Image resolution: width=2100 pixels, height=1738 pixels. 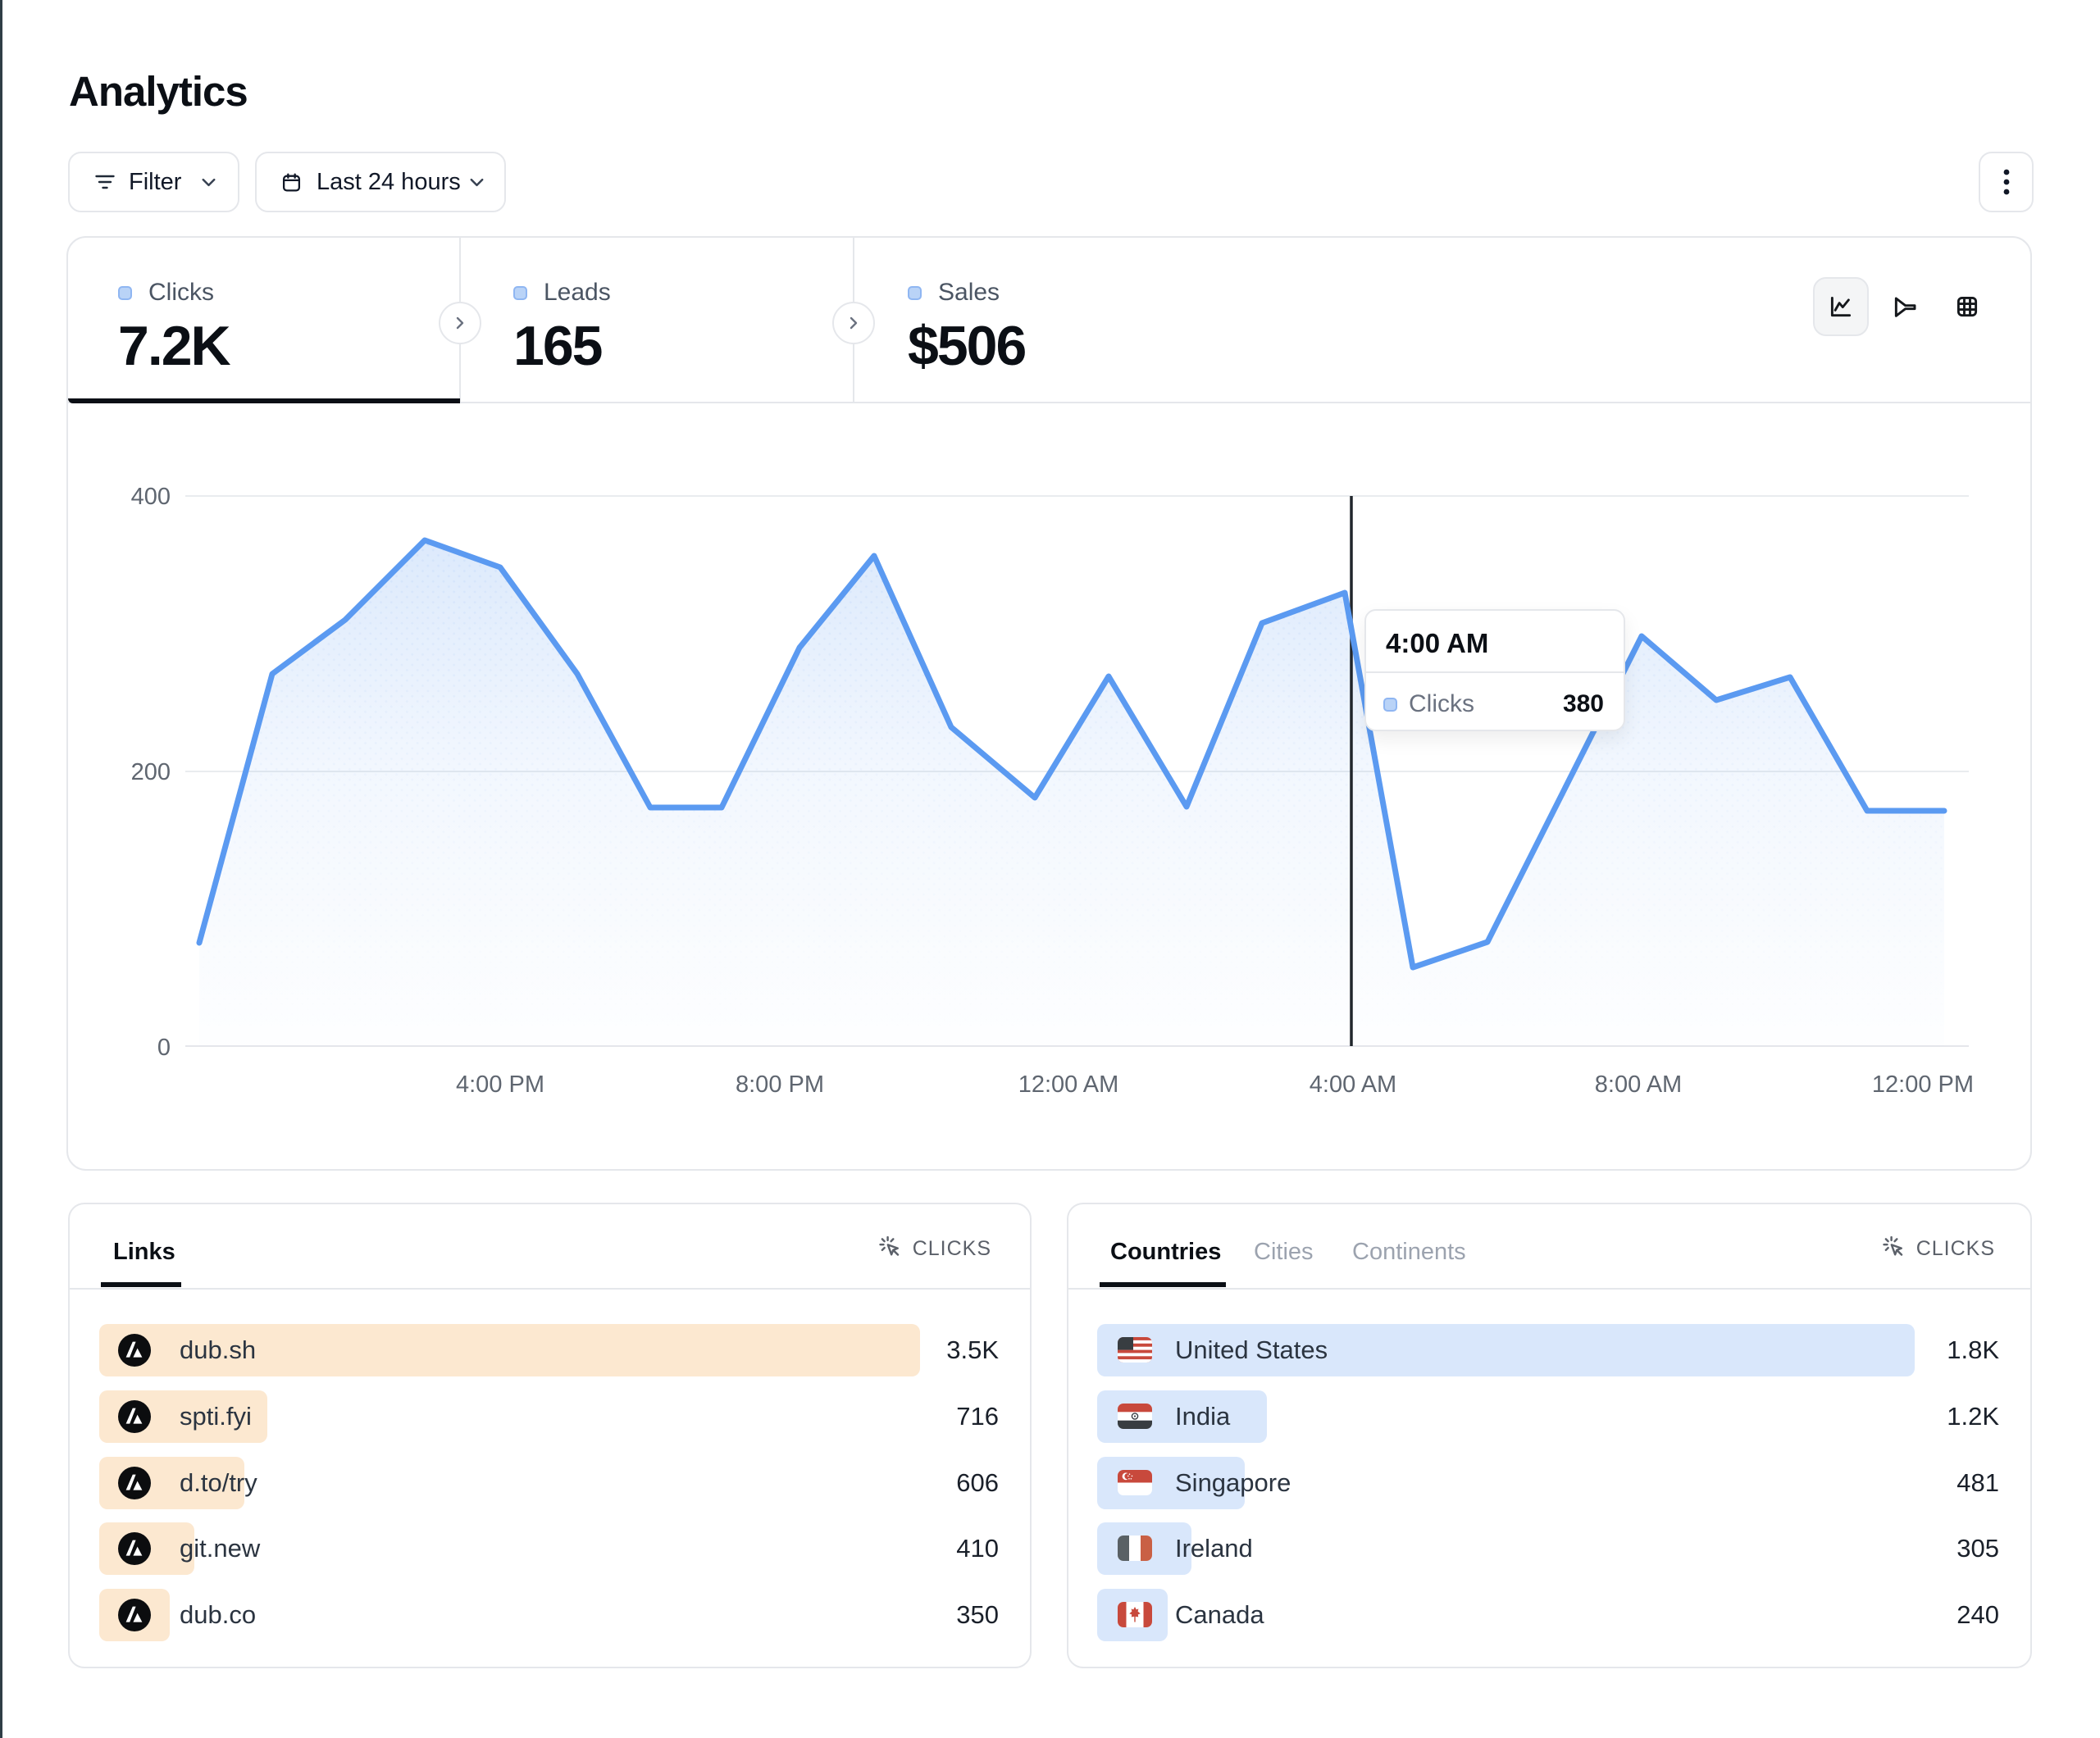 I want to click on svg-text: 8:00 PM, so click(x=780, y=1084).